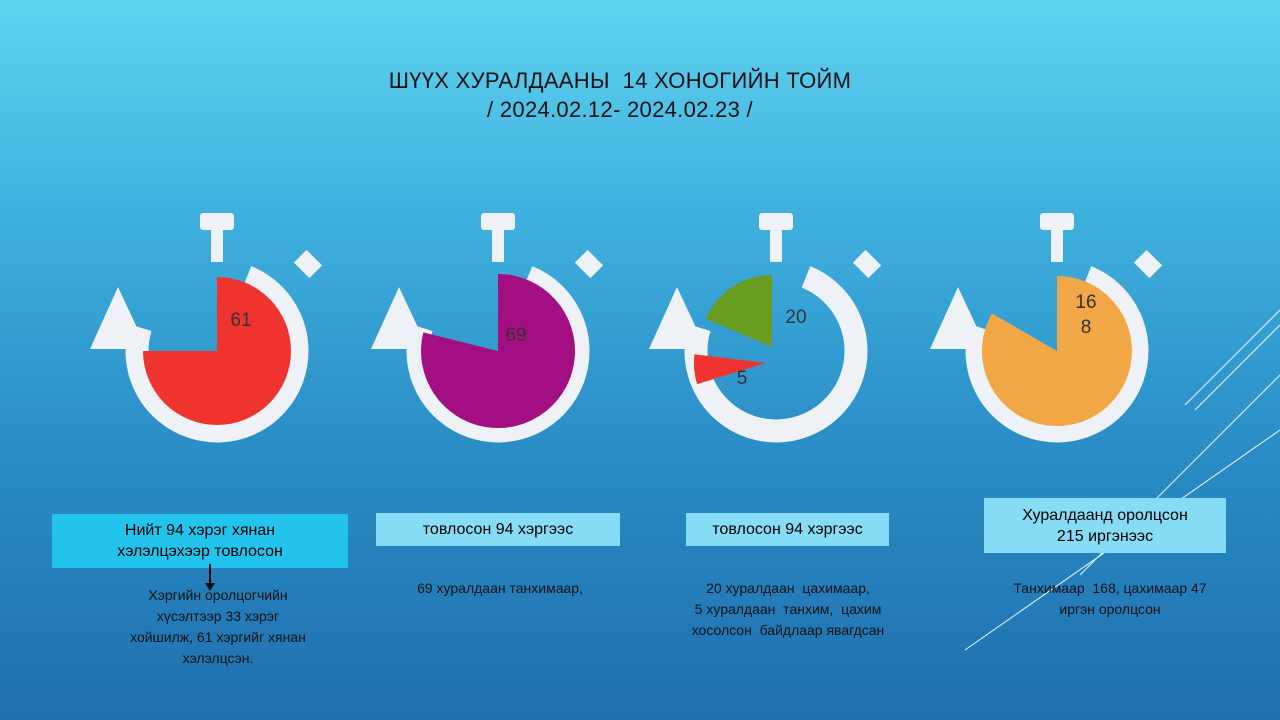 The height and width of the screenshot is (720, 1280). I want to click on note-1-line-2: хүсэлтээр 33 хэрэг, so click(218, 616).